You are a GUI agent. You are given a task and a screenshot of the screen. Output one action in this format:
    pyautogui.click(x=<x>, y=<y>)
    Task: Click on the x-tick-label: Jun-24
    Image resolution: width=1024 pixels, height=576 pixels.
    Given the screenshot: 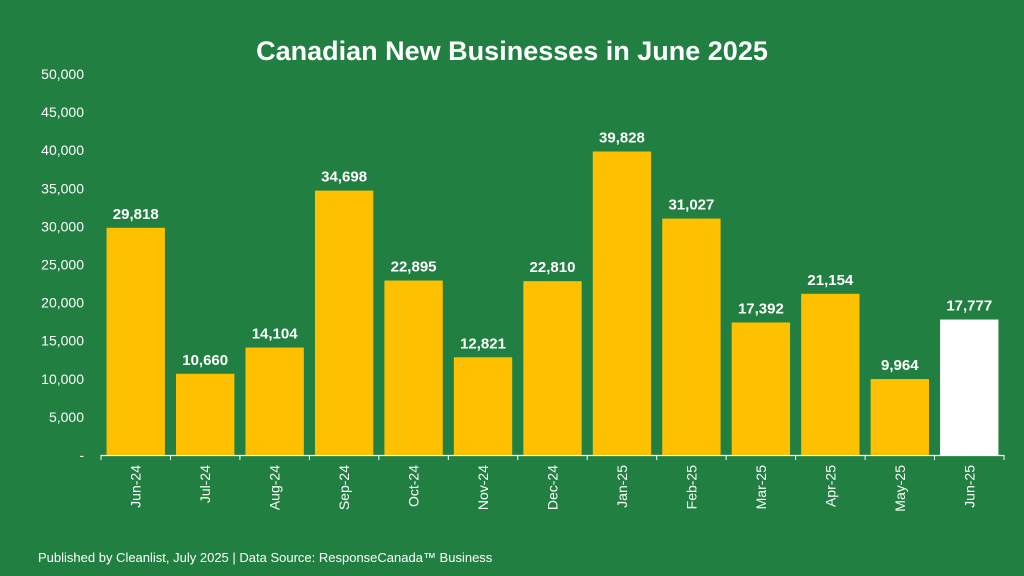 What is the action you would take?
    pyautogui.click(x=136, y=486)
    